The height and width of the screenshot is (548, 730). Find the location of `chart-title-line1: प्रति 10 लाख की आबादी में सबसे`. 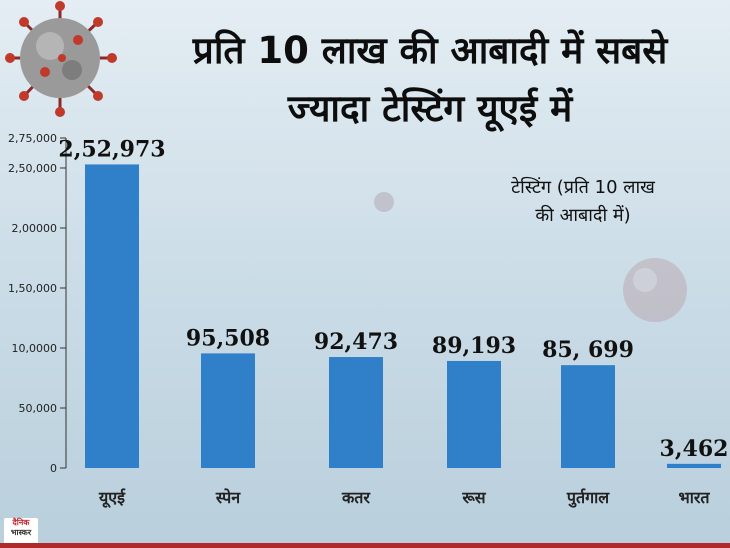

chart-title-line1: प्रति 10 लाख की आबादी में सबसे is located at coordinates (430, 50).